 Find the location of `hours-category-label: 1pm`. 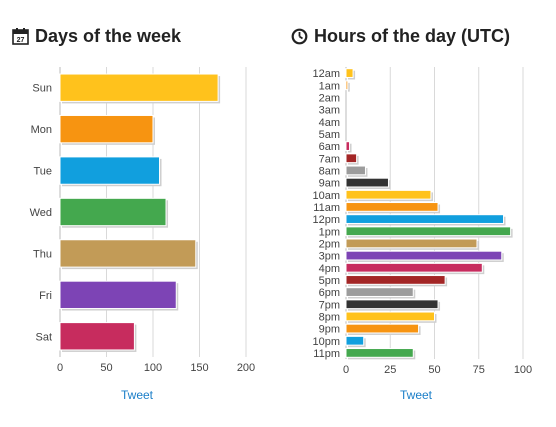

hours-category-label: 1pm is located at coordinates (329, 232).